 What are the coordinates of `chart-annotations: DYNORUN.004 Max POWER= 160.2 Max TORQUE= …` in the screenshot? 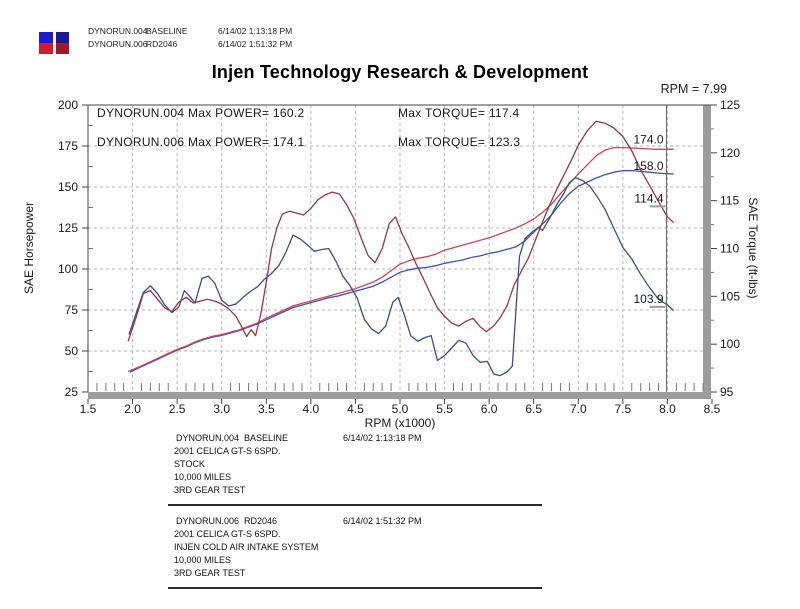 It's located at (308, 127).